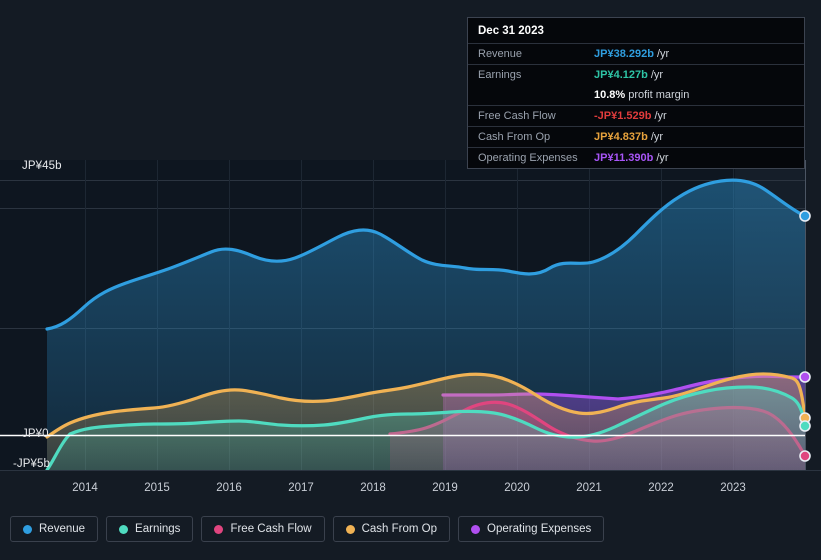 This screenshot has width=821, height=560. What do you see at coordinates (589, 488) in the screenshot?
I see `x-axis-tick-2021: 2021` at bounding box center [589, 488].